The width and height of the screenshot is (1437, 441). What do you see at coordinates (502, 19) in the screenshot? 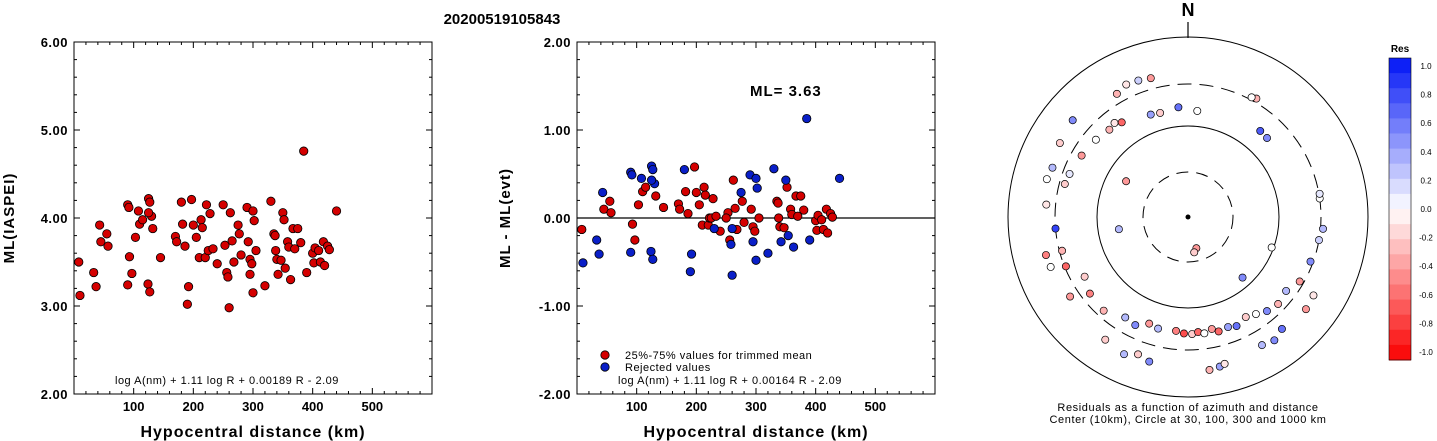
I see `figure-title: 20200519105843` at bounding box center [502, 19].